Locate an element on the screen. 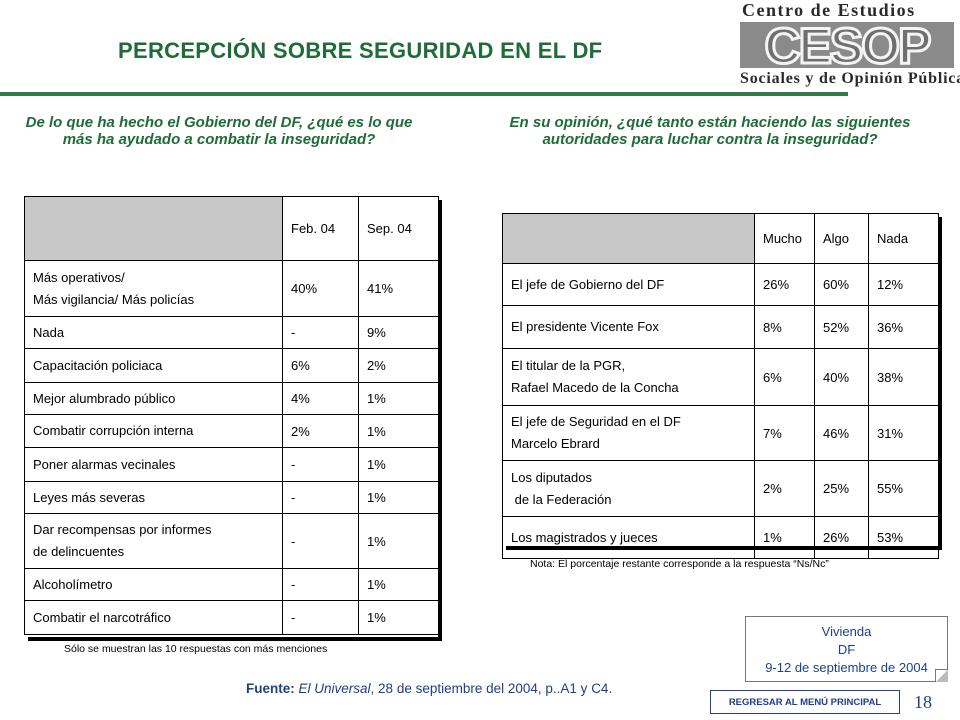  cell-value: 52% is located at coordinates (841, 327).